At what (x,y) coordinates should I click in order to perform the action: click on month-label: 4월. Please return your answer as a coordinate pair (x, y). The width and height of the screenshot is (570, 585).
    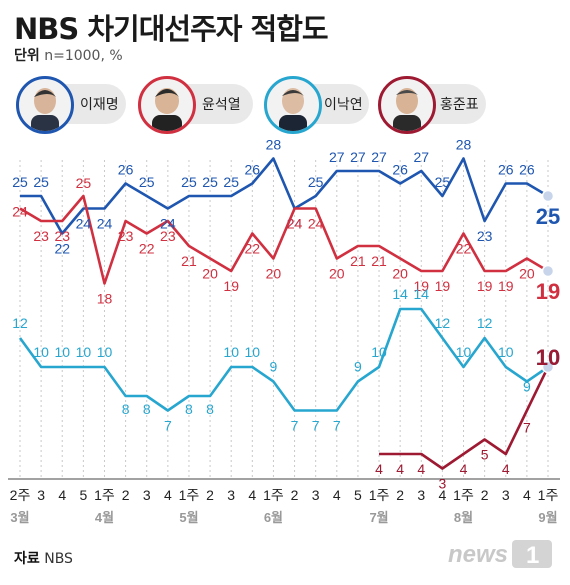
    Looking at the image, I should click on (104, 517).